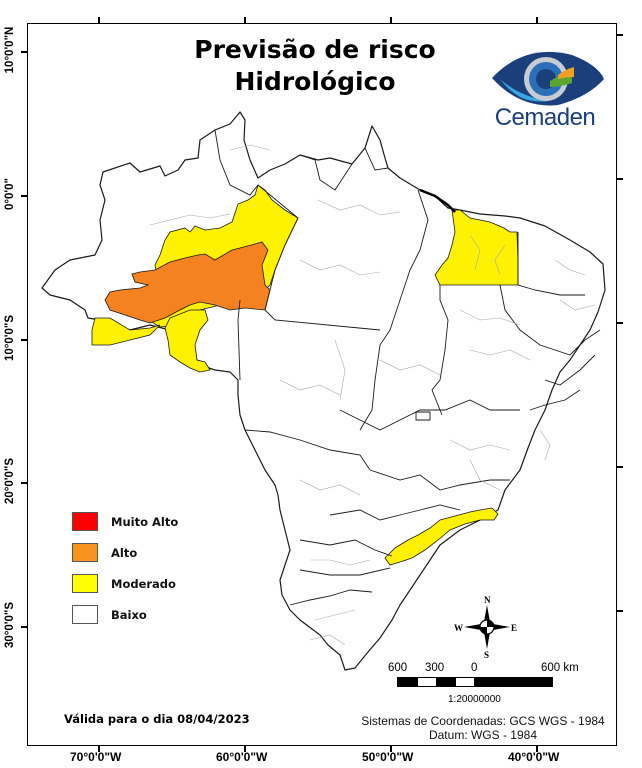  Describe the element at coordinates (514, 628) in the screenshot. I see `compass-e: E` at that location.